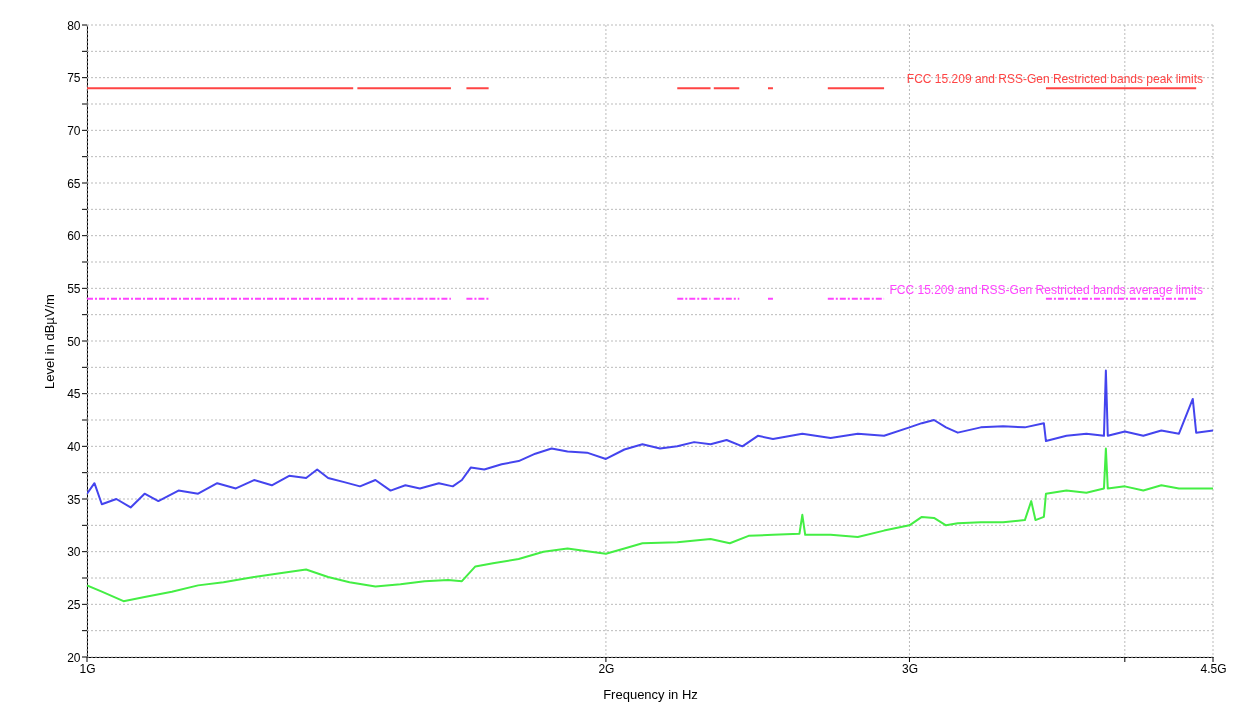 This screenshot has width=1238, height=719. I want to click on y-tick-label: 80, so click(74, 25).